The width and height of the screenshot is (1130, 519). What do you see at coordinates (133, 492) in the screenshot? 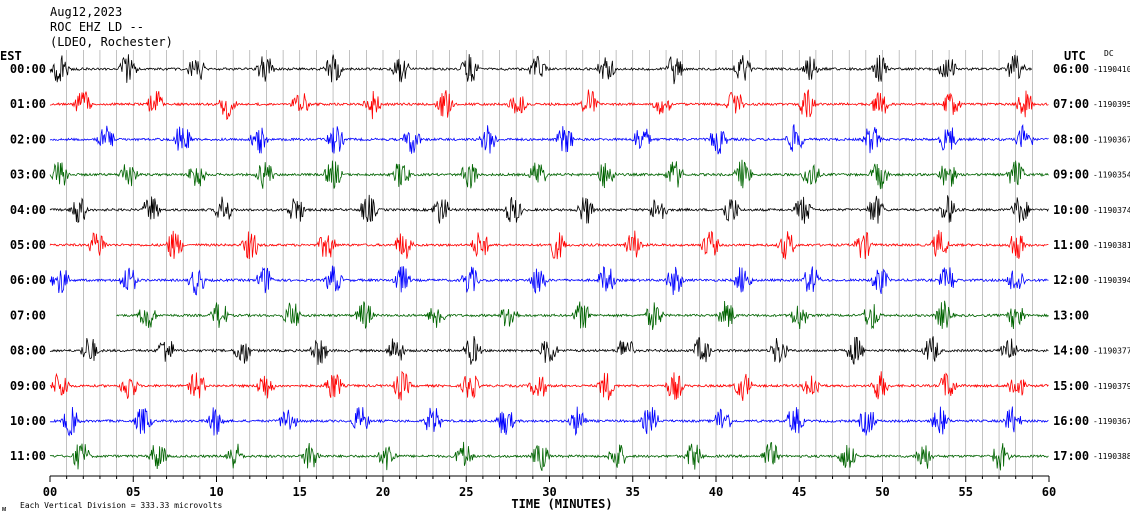
I see `x-tick-label: 05` at bounding box center [133, 492].